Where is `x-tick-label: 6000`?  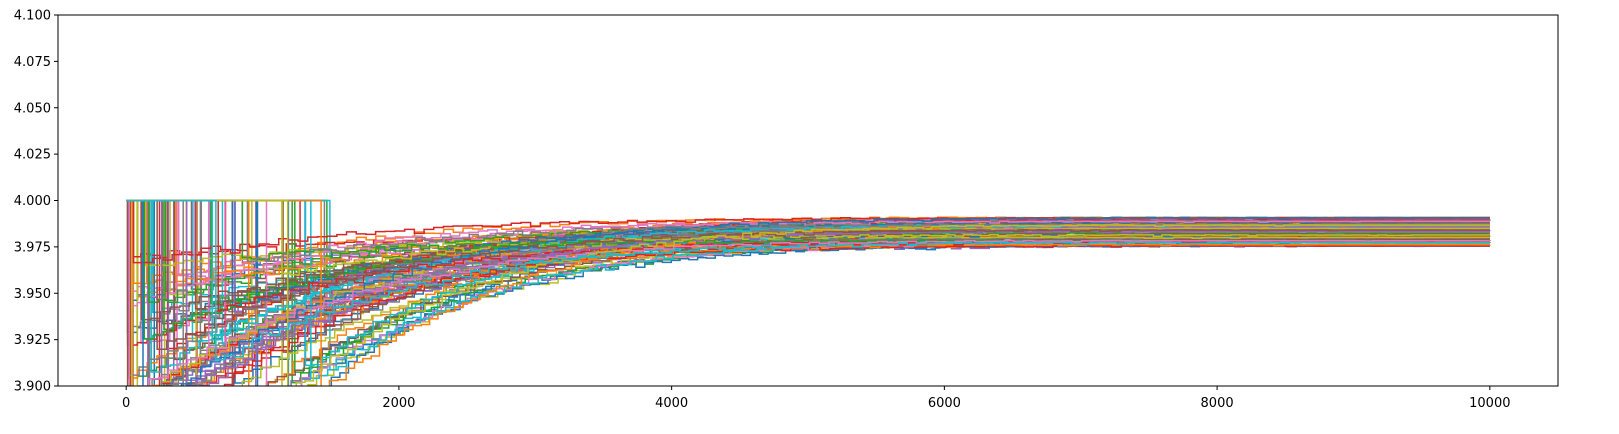 x-tick-label: 6000 is located at coordinates (944, 403).